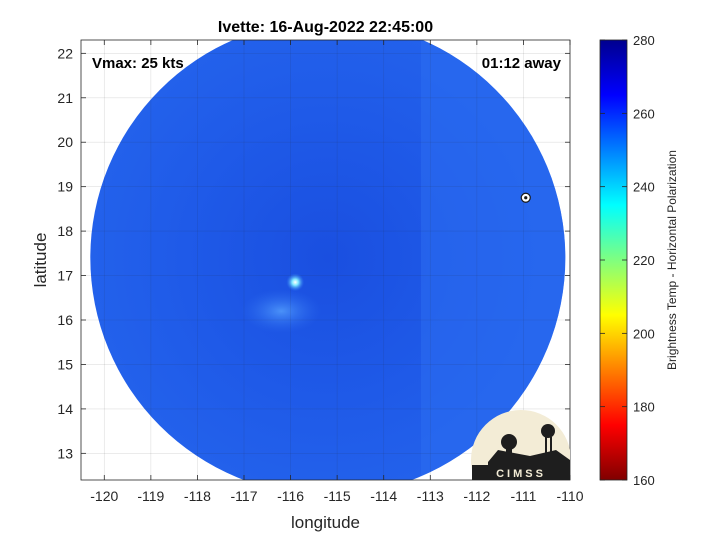 Image resolution: width=720 pixels, height=540 pixels. I want to click on logo-tower-leg-left, so click(546, 450).